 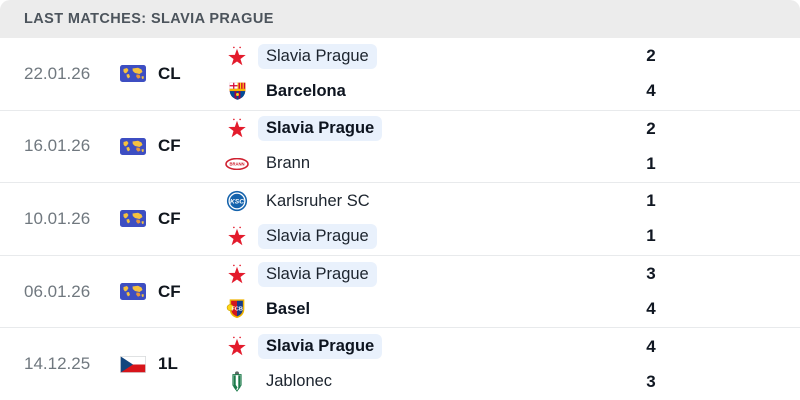 I want to click on teams-block: Slavia Prague 3 Basel 4, so click(x=512, y=291).